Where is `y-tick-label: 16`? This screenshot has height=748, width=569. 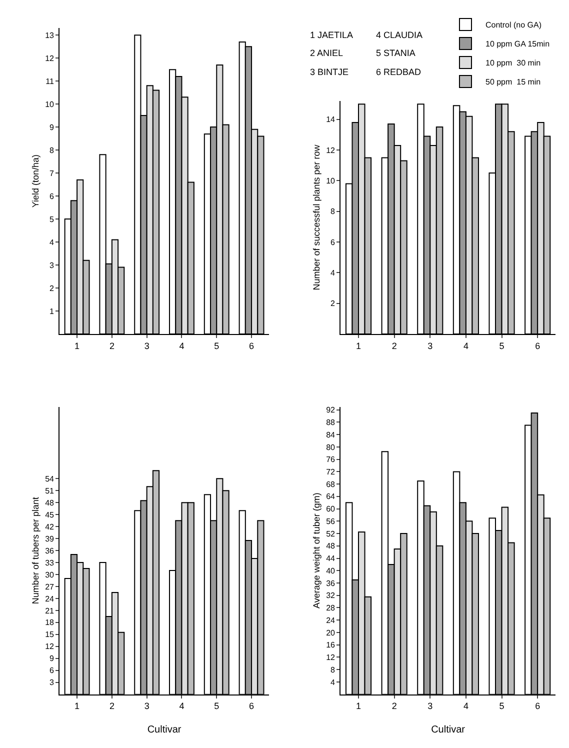
y-tick-label: 16 is located at coordinates (331, 645).